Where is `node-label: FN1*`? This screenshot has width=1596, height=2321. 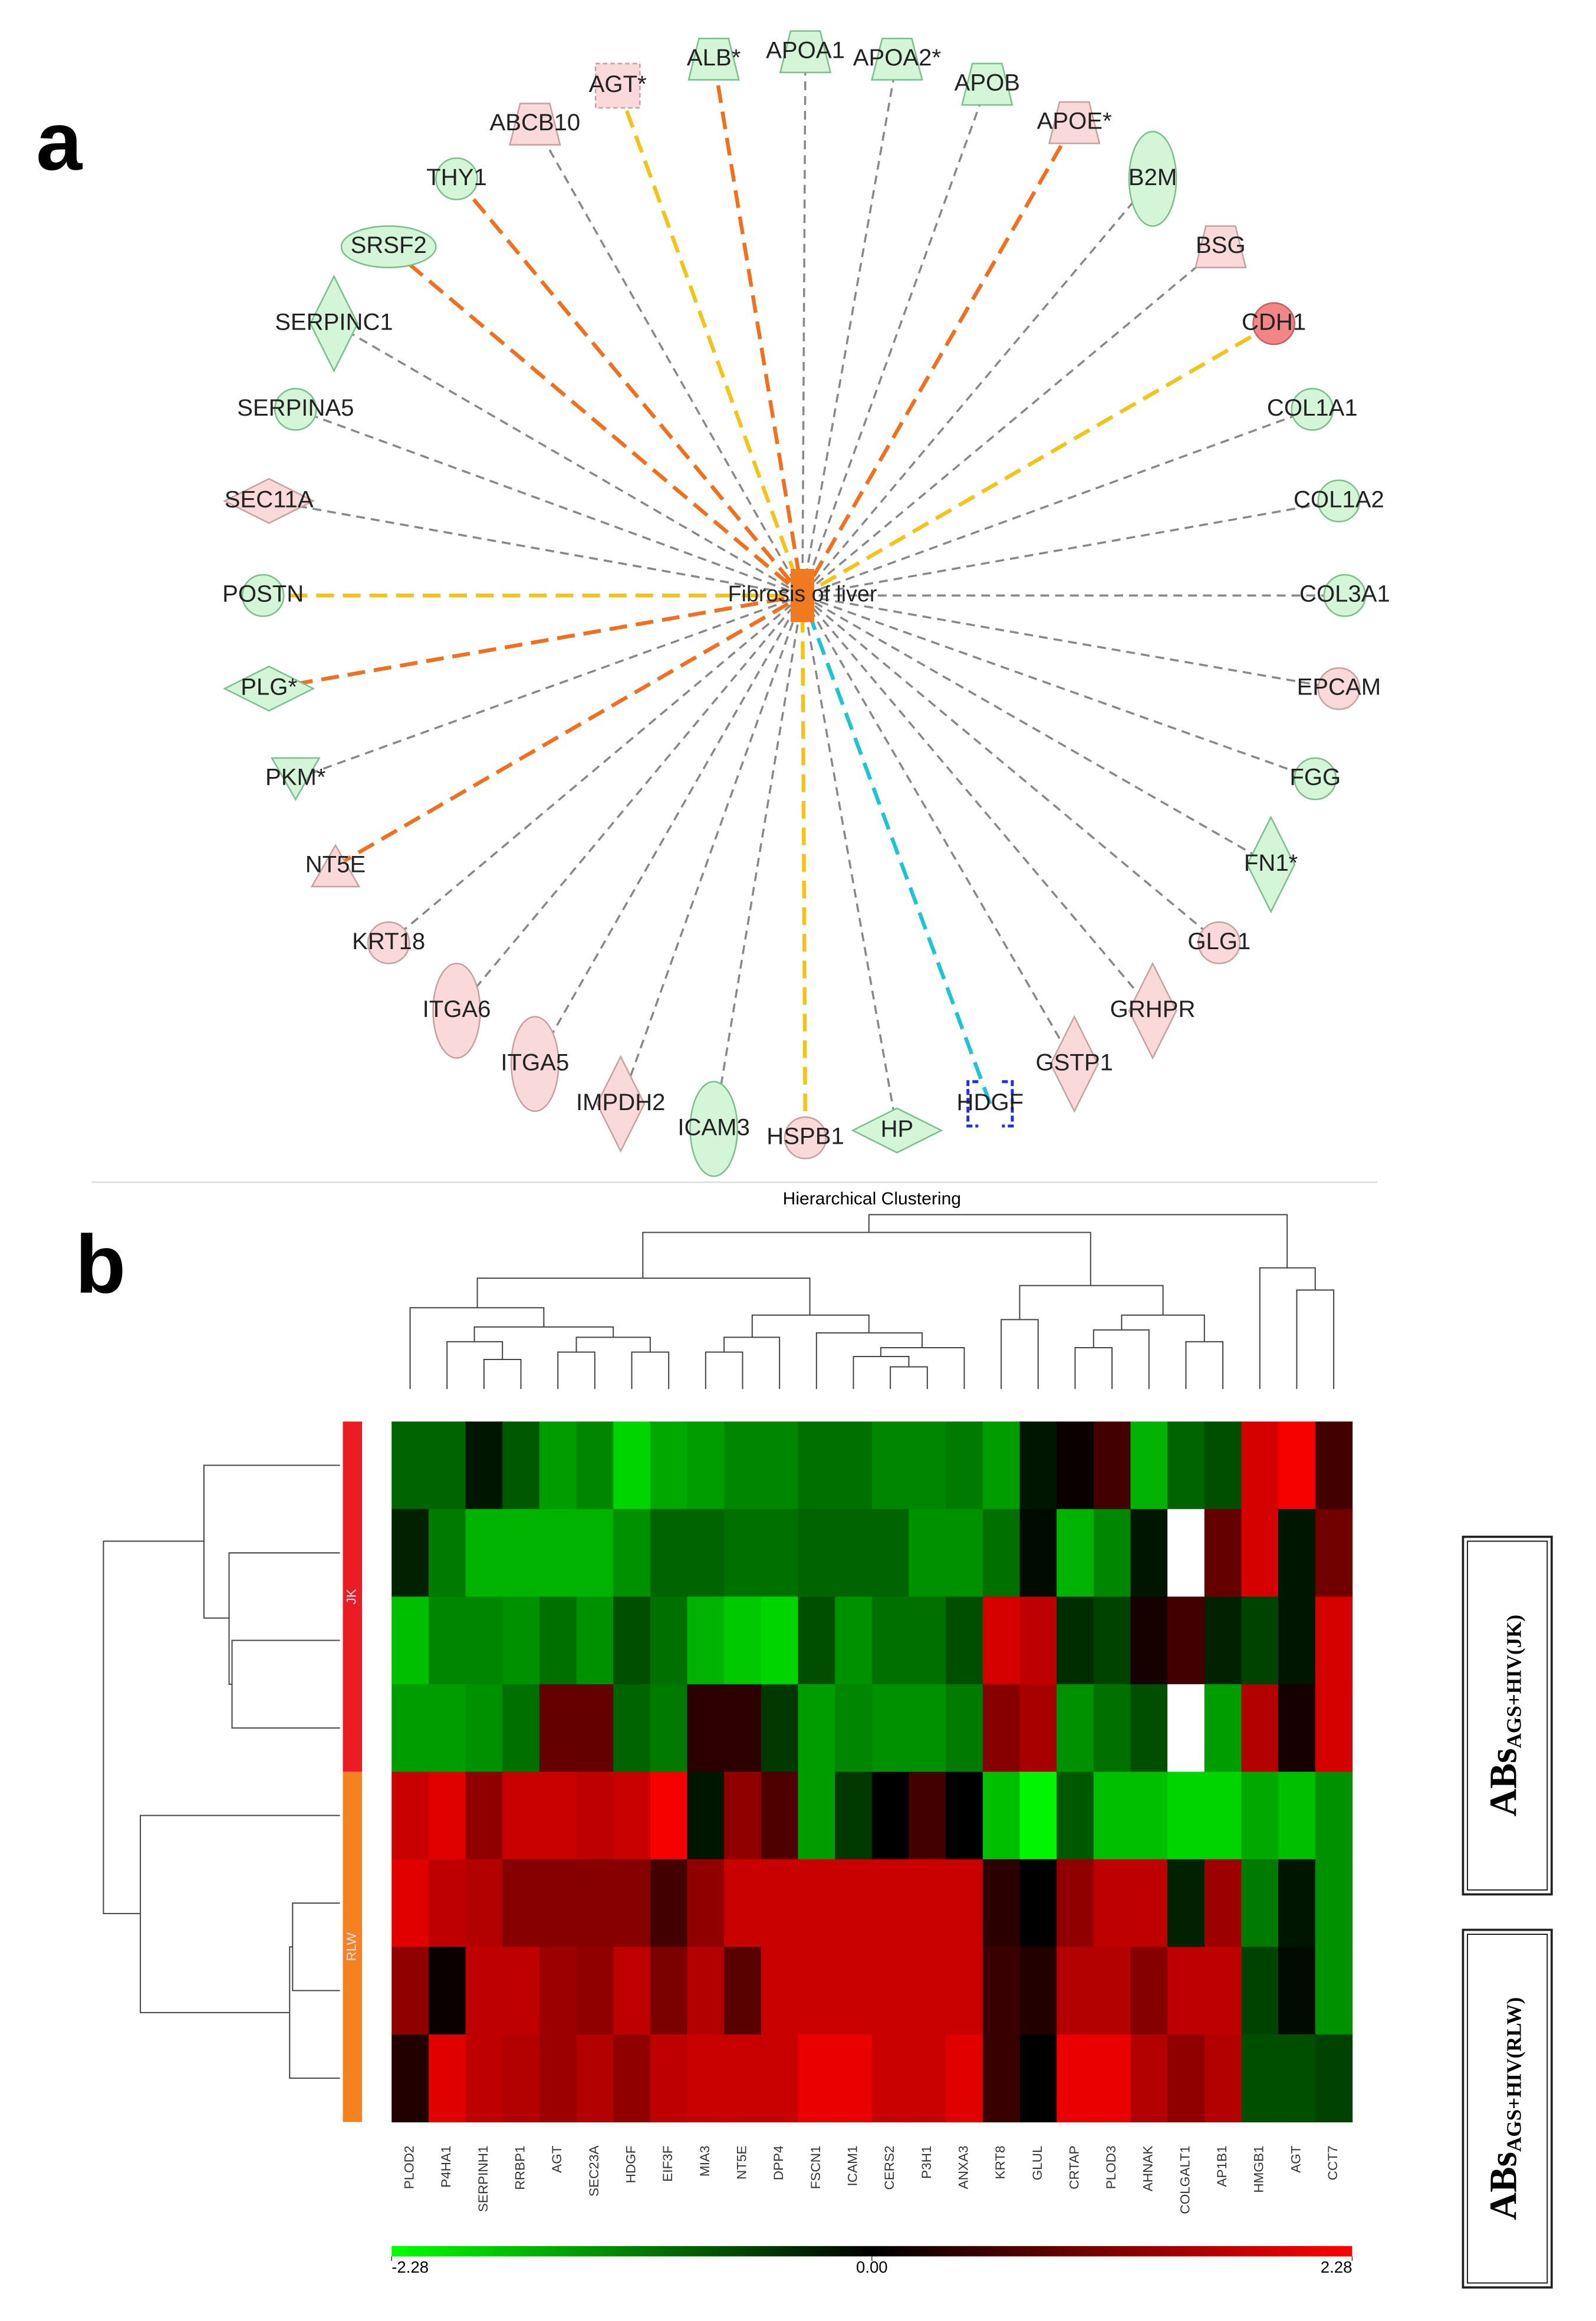
node-label: FN1* is located at coordinates (1271, 863).